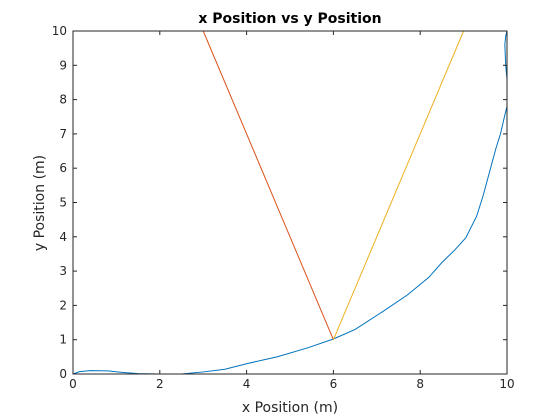  Describe the element at coordinates (40, 203) in the screenshot. I see `y-axis-label: y Position (m)` at that location.